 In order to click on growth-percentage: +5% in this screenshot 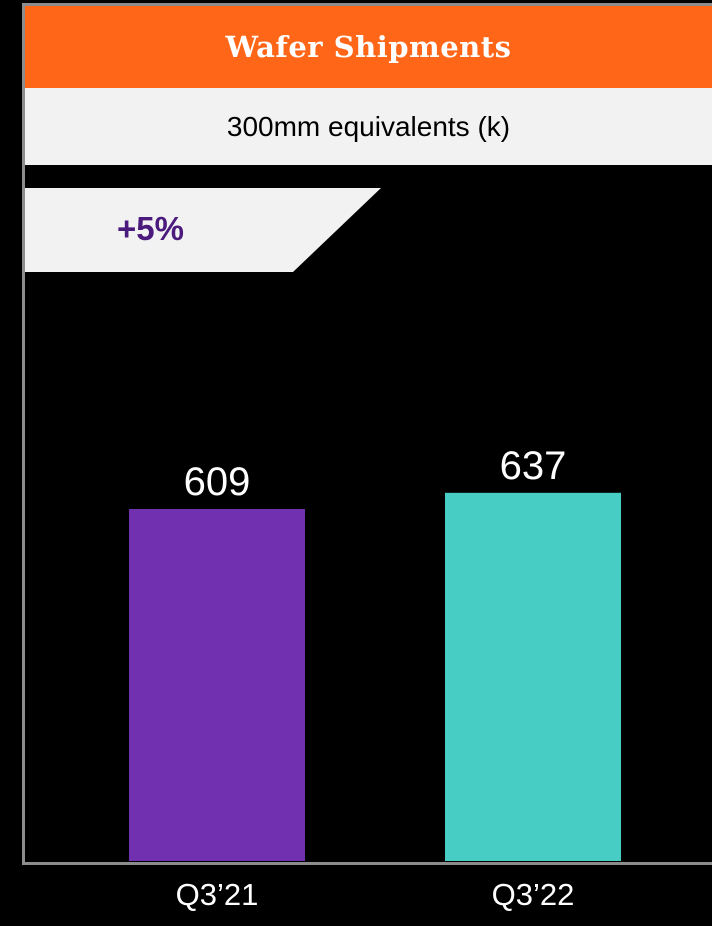, I will do `click(150, 228)`.